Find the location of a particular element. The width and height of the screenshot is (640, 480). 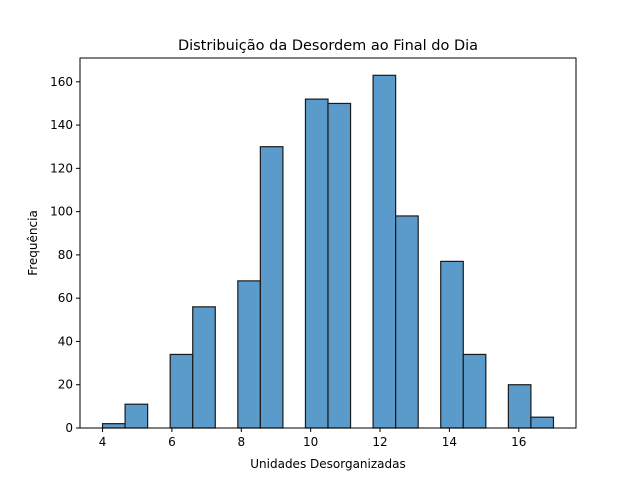

x-axis-label: Unidades Desorganizadas is located at coordinates (327, 464).